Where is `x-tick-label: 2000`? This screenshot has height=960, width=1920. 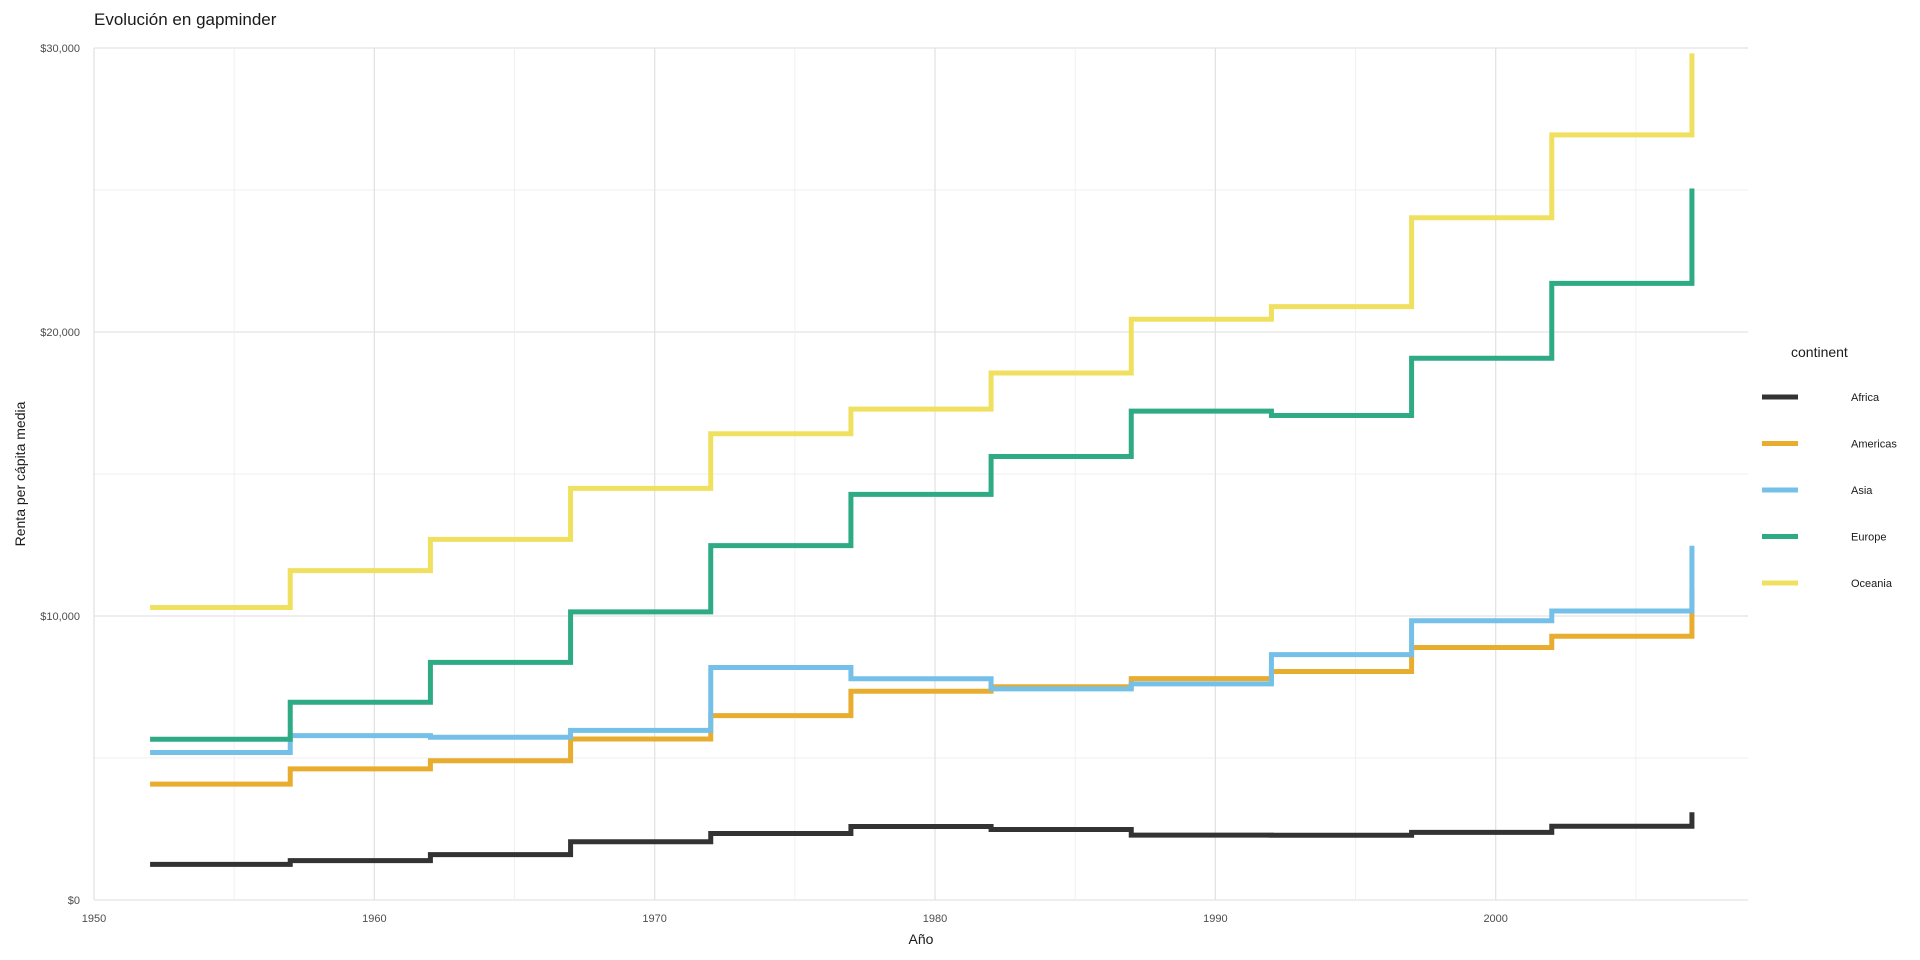 x-tick-label: 2000 is located at coordinates (1495, 919).